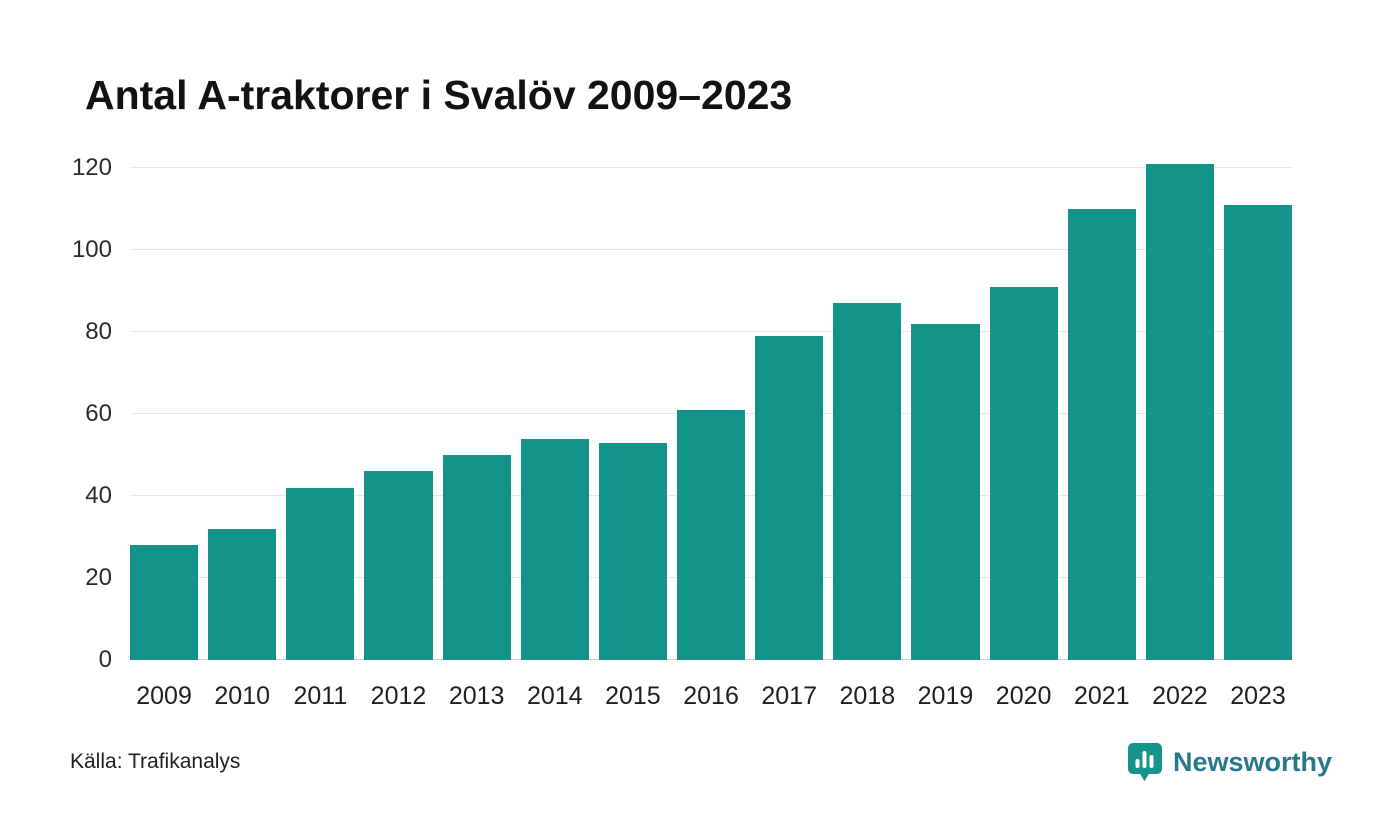 Image resolution: width=1400 pixels, height=840 pixels. I want to click on bar-2009, so click(164, 602).